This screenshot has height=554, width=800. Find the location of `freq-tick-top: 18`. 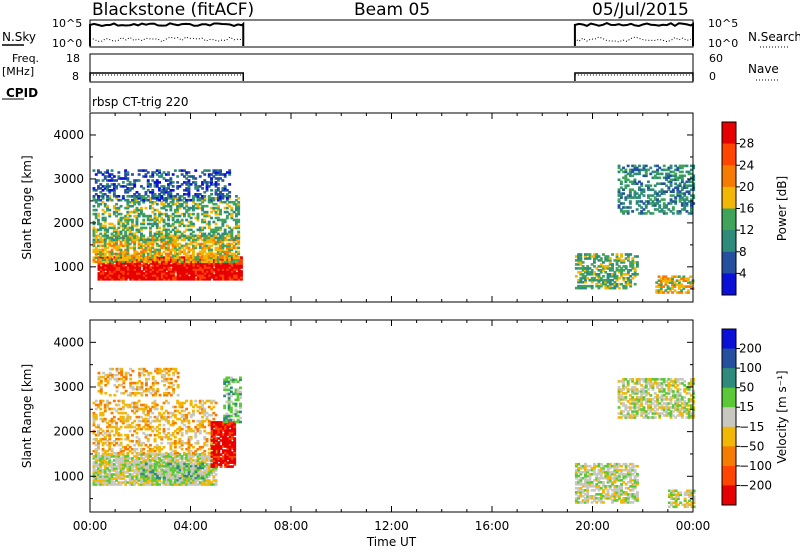

freq-tick-top: 18 is located at coordinates (73, 58).